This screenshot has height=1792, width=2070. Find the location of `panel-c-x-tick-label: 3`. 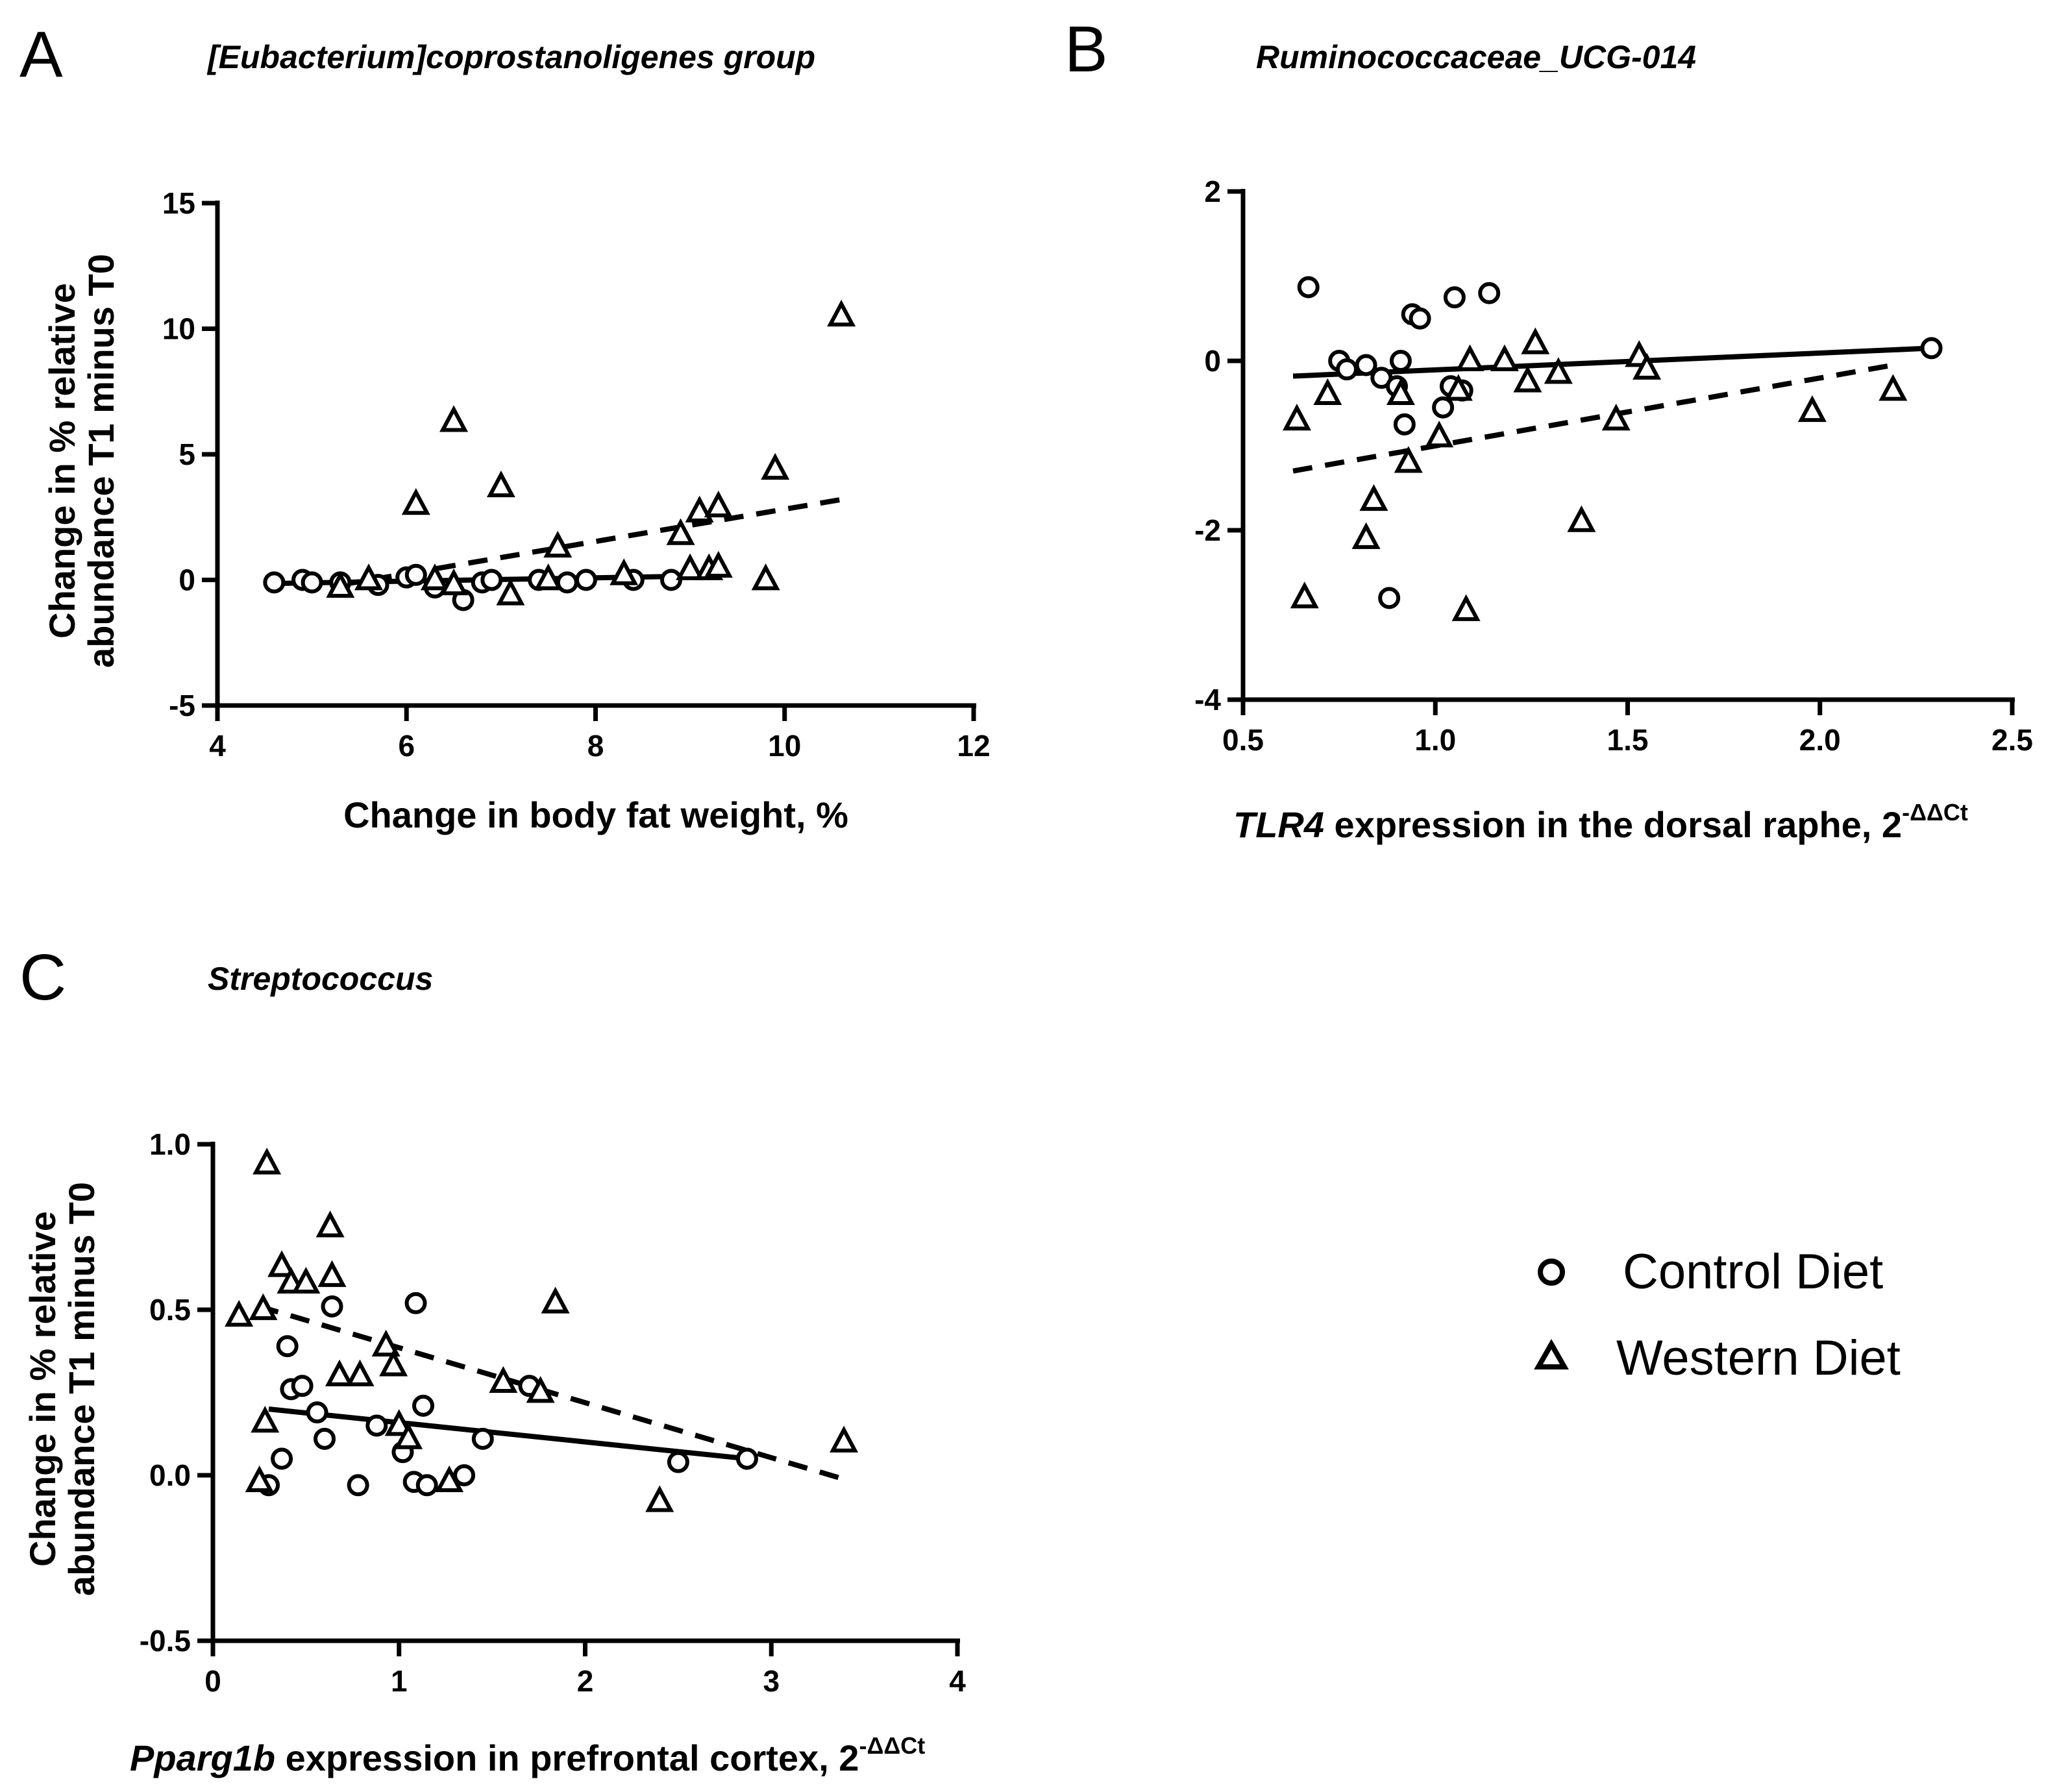

panel-c-x-tick-label: 3 is located at coordinates (771, 1681).